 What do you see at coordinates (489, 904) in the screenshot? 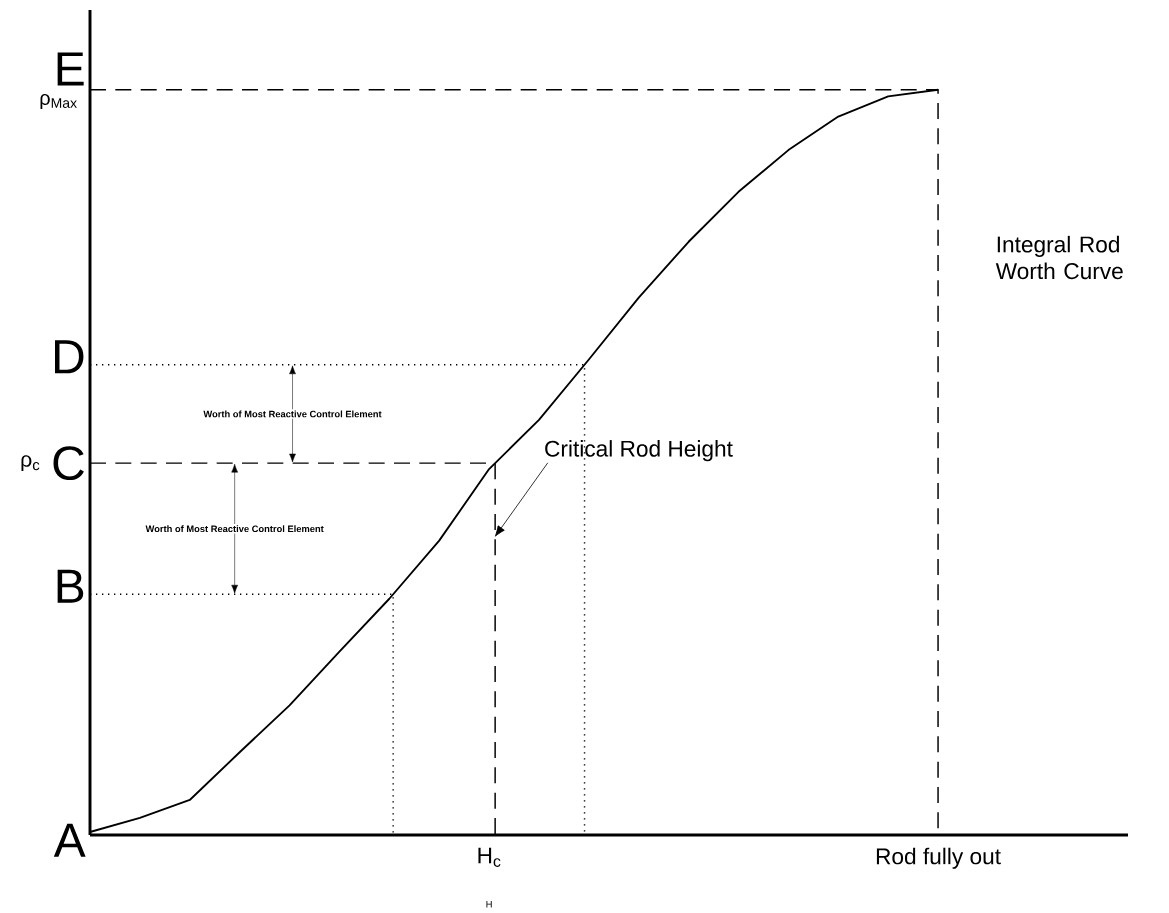
I see `x-axis-title: H` at bounding box center [489, 904].